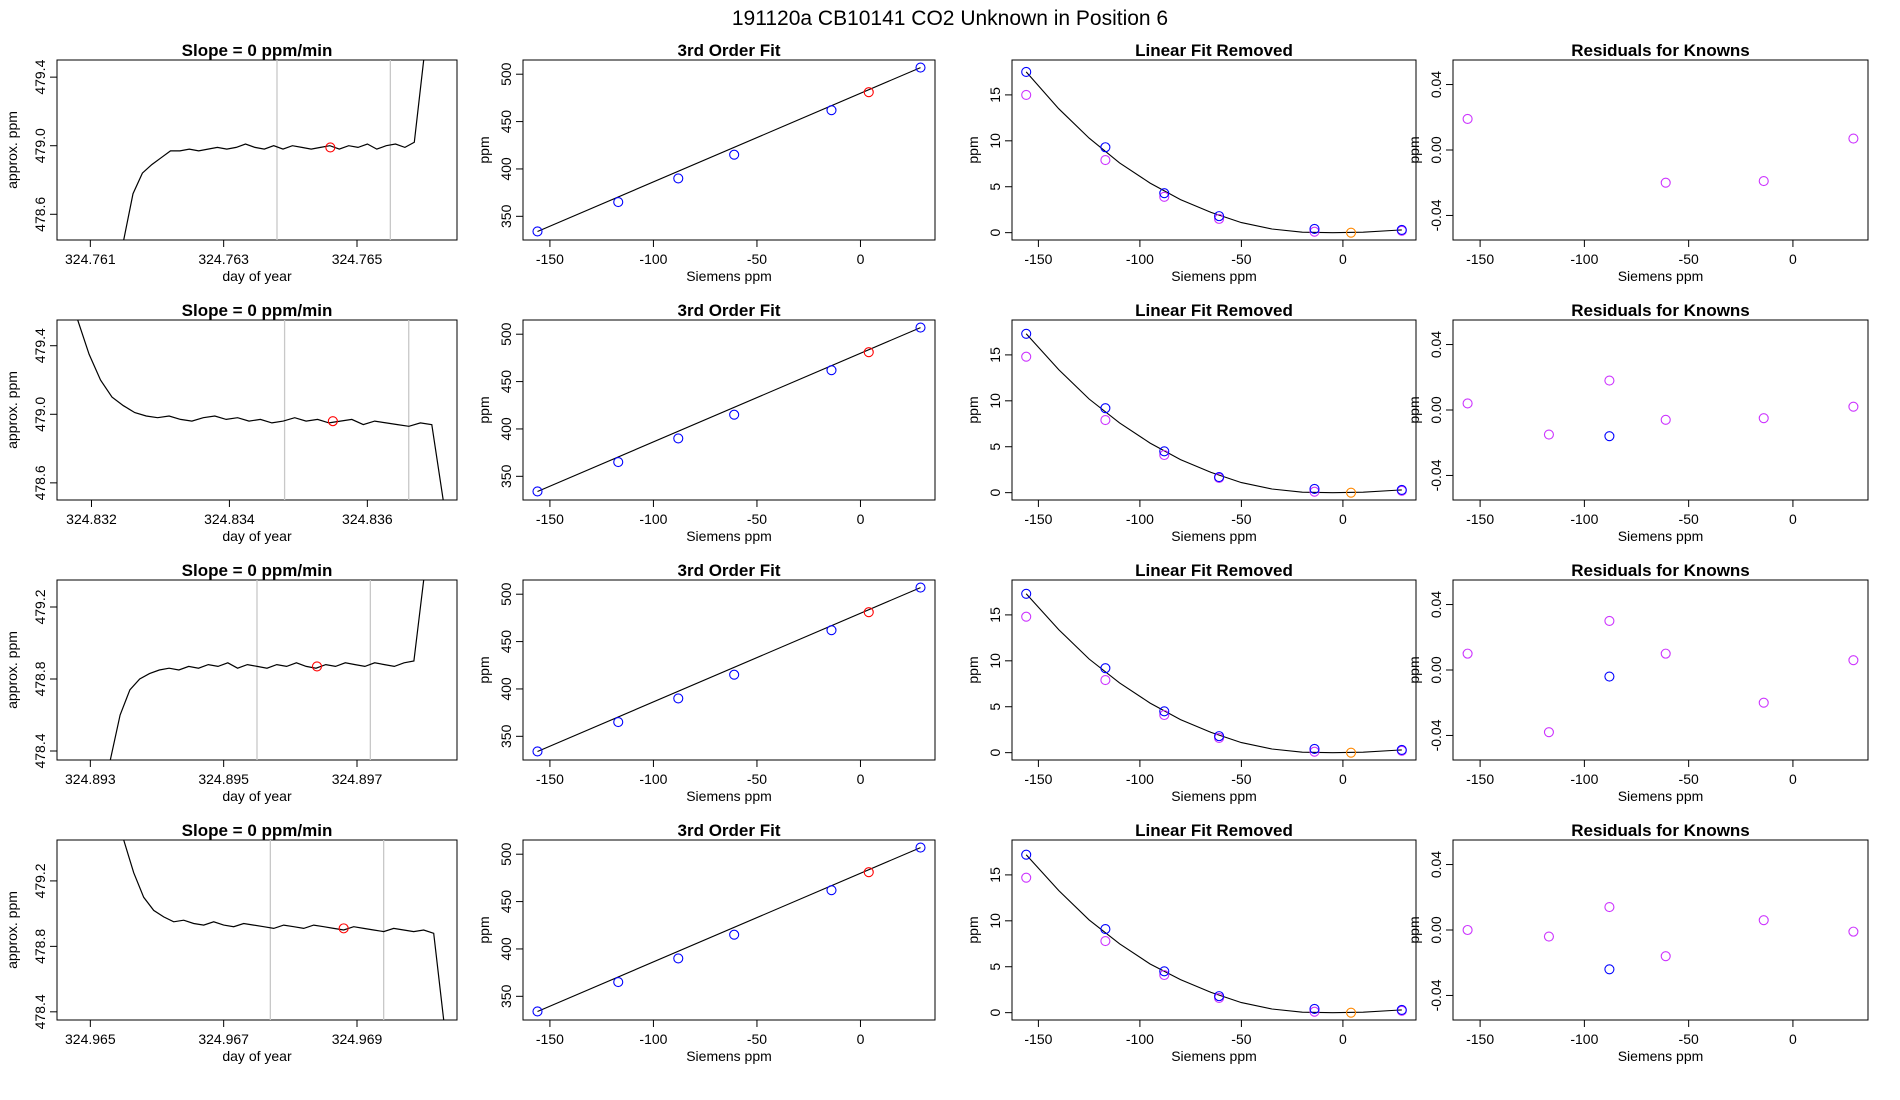 Image resolution: width=1900 pixels, height=1100 pixels. Describe the element at coordinates (995, 875) in the screenshot. I see `y-tick-label: 15` at that location.